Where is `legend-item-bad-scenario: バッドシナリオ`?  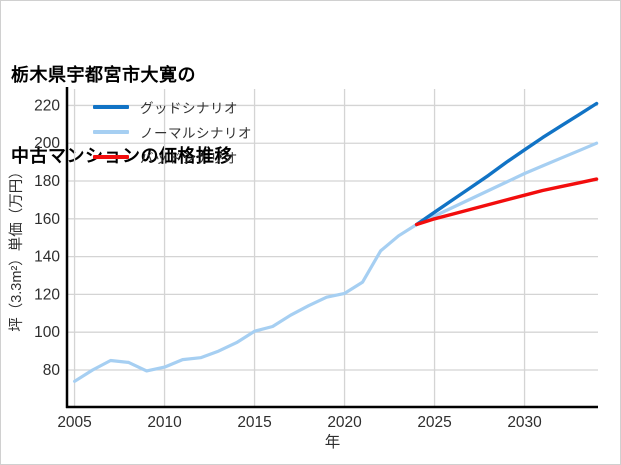 legend-item-bad-scenario: バッドシナリオ is located at coordinates (172, 156).